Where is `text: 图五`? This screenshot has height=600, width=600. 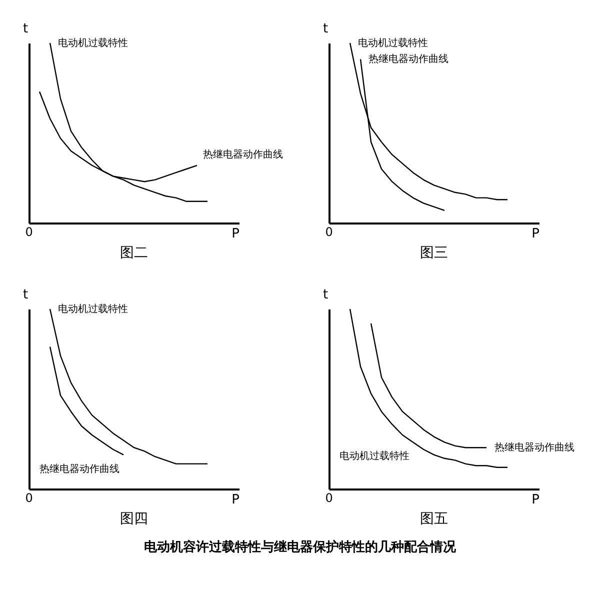
text: 图五 is located at coordinates (434, 519).